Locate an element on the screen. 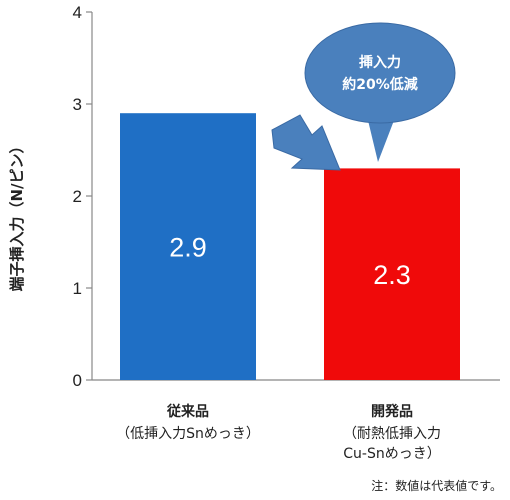 Image resolution: width=510 pixels, height=500 pixels. bar-value-label: 2.9 is located at coordinates (188, 248).